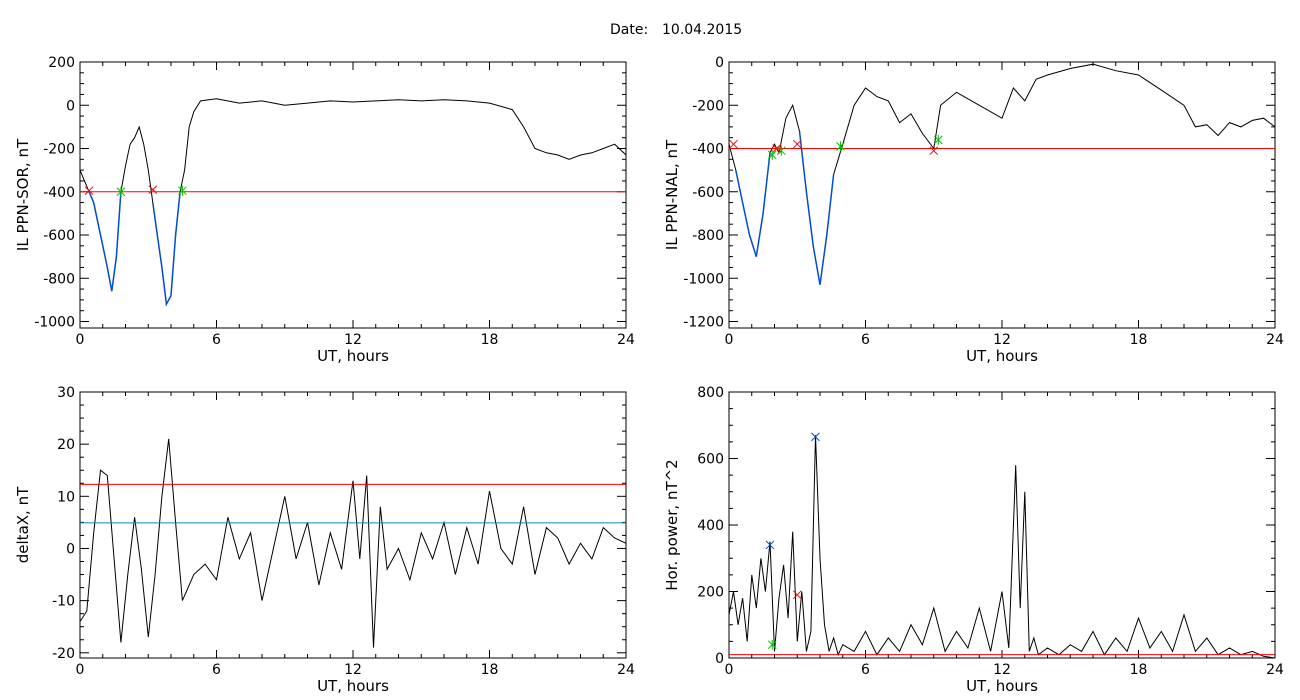 The height and width of the screenshot is (700, 1300). Describe the element at coordinates (702, 30) in the screenshot. I see `date-value: 10.04.2015` at that location.